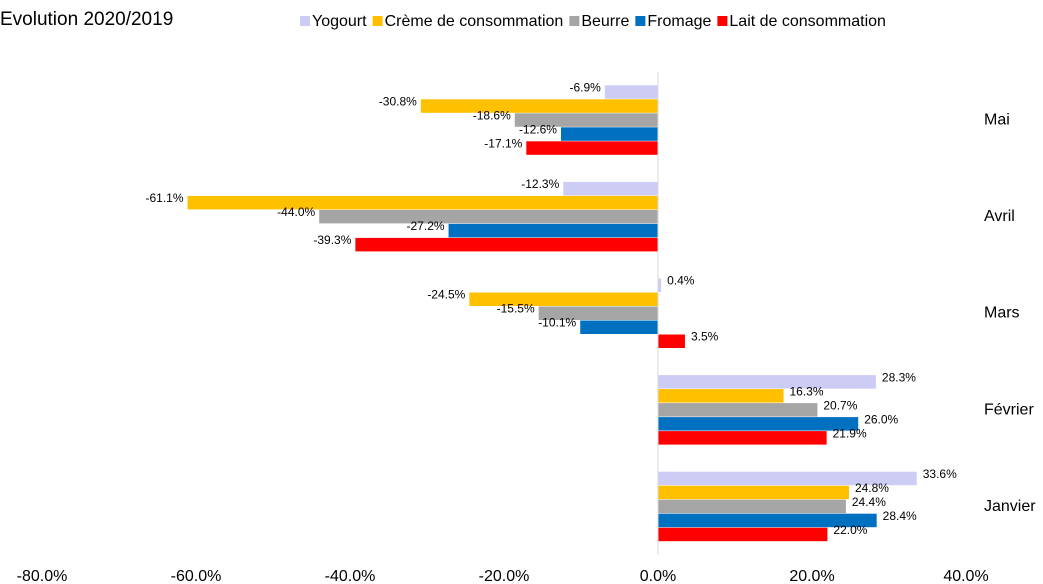  What do you see at coordinates (1010, 506) in the screenshot?
I see `category-label: Janvier` at bounding box center [1010, 506].